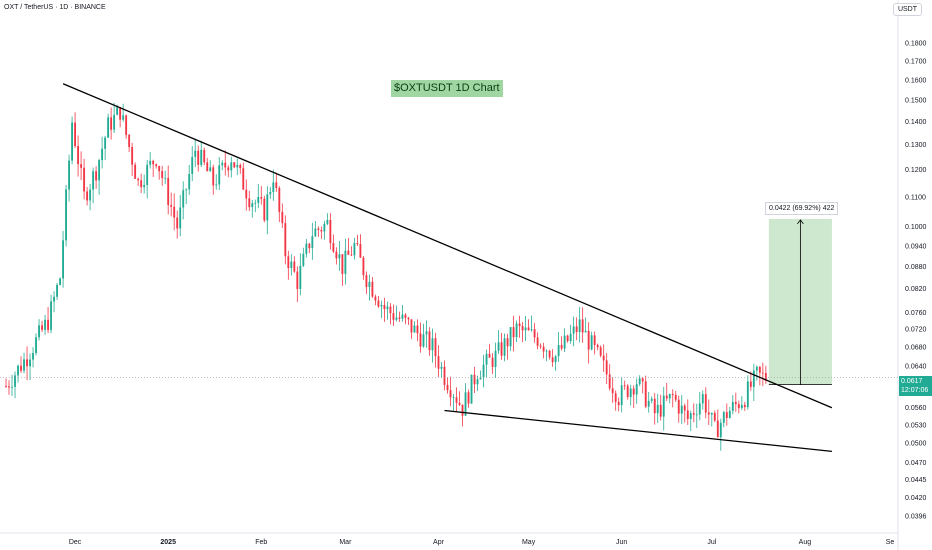 This screenshot has width=932, height=550. I want to click on symbol-header: OXT / TetherUS · 1D · BINANCE, so click(55, 7).